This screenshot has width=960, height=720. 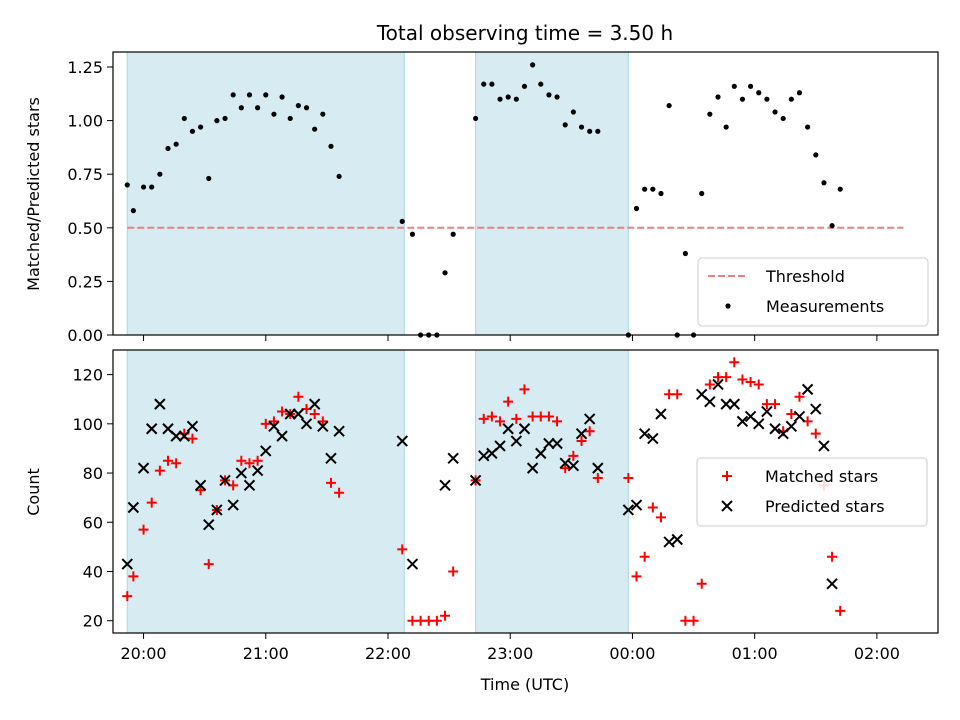 What do you see at coordinates (85, 121) in the screenshot?
I see `top-ytick-label-5: 1.00` at bounding box center [85, 121].